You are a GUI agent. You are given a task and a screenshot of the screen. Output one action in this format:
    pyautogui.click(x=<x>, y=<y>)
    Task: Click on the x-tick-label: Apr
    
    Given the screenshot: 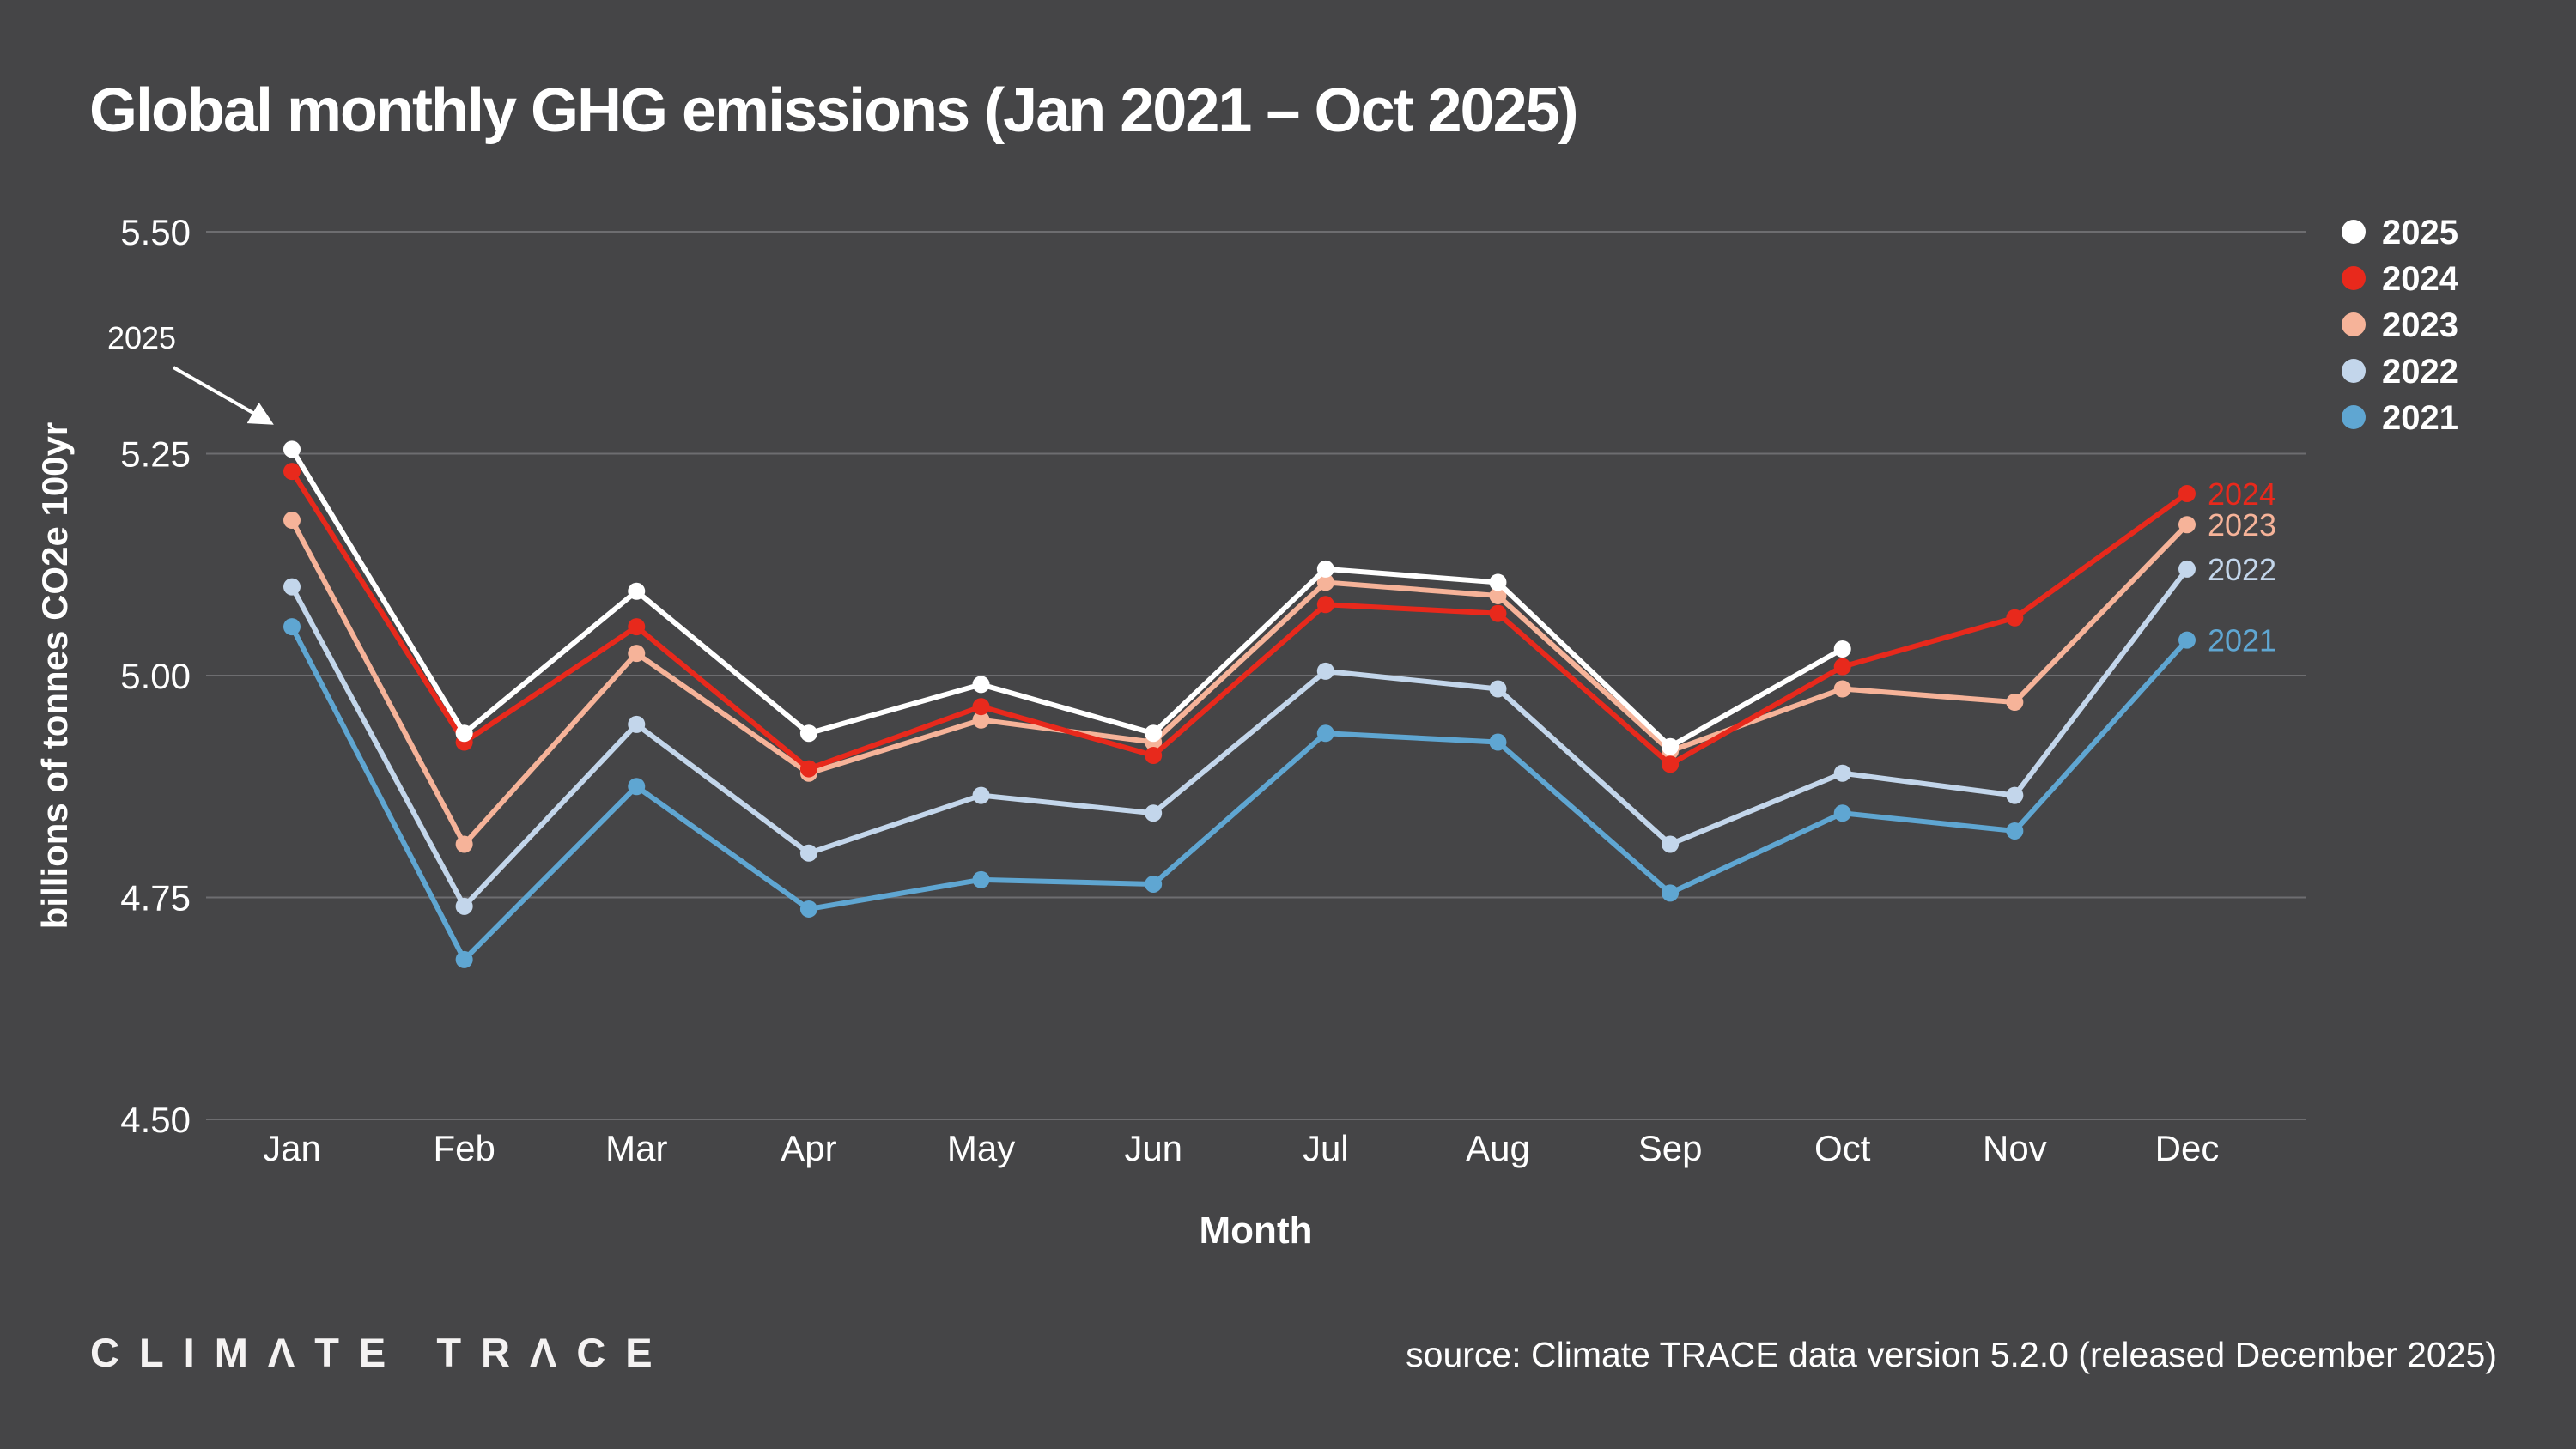 What is the action you would take?
    pyautogui.click(x=808, y=1148)
    